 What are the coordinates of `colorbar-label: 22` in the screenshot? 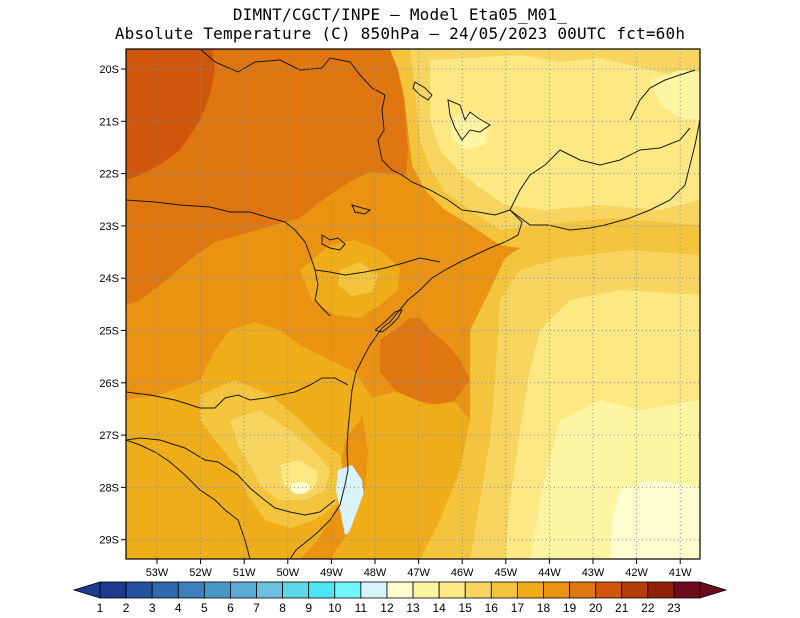 It's located at (648, 608).